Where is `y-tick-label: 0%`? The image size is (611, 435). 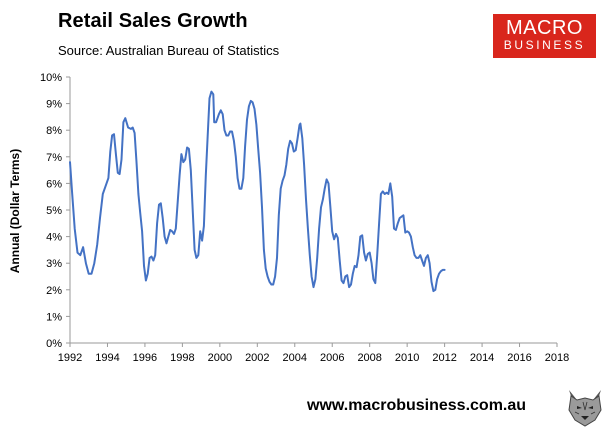
y-tick-label: 0% is located at coordinates (54, 344).